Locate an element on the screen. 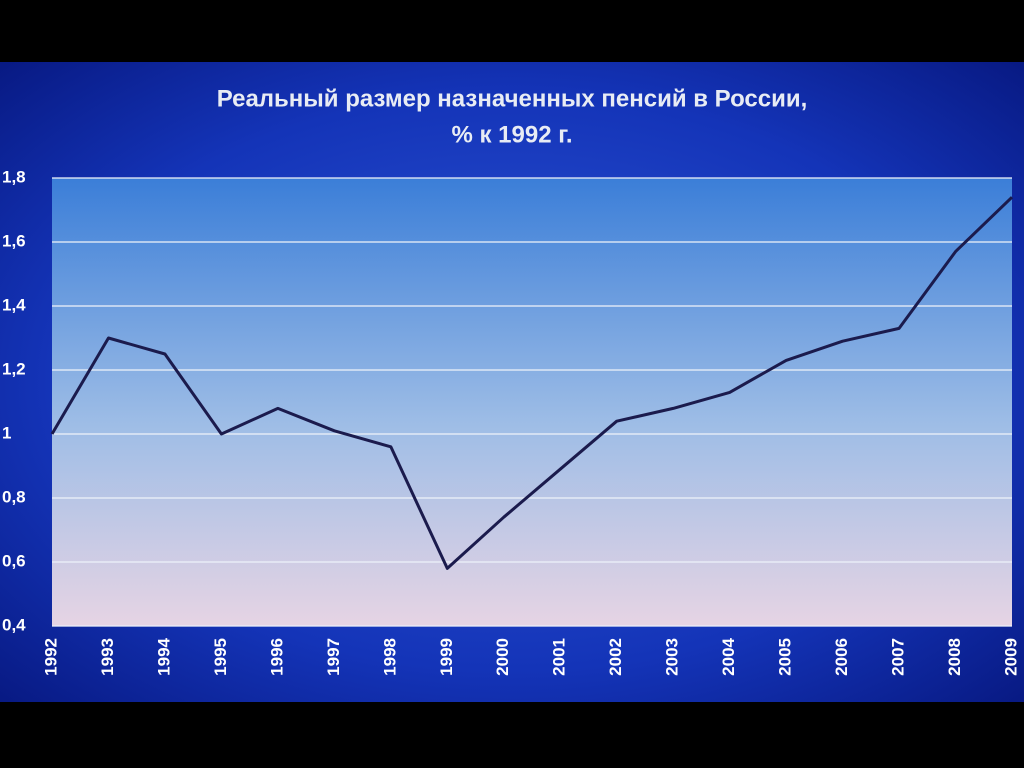  x-tick-label: 1997 is located at coordinates (333, 657).